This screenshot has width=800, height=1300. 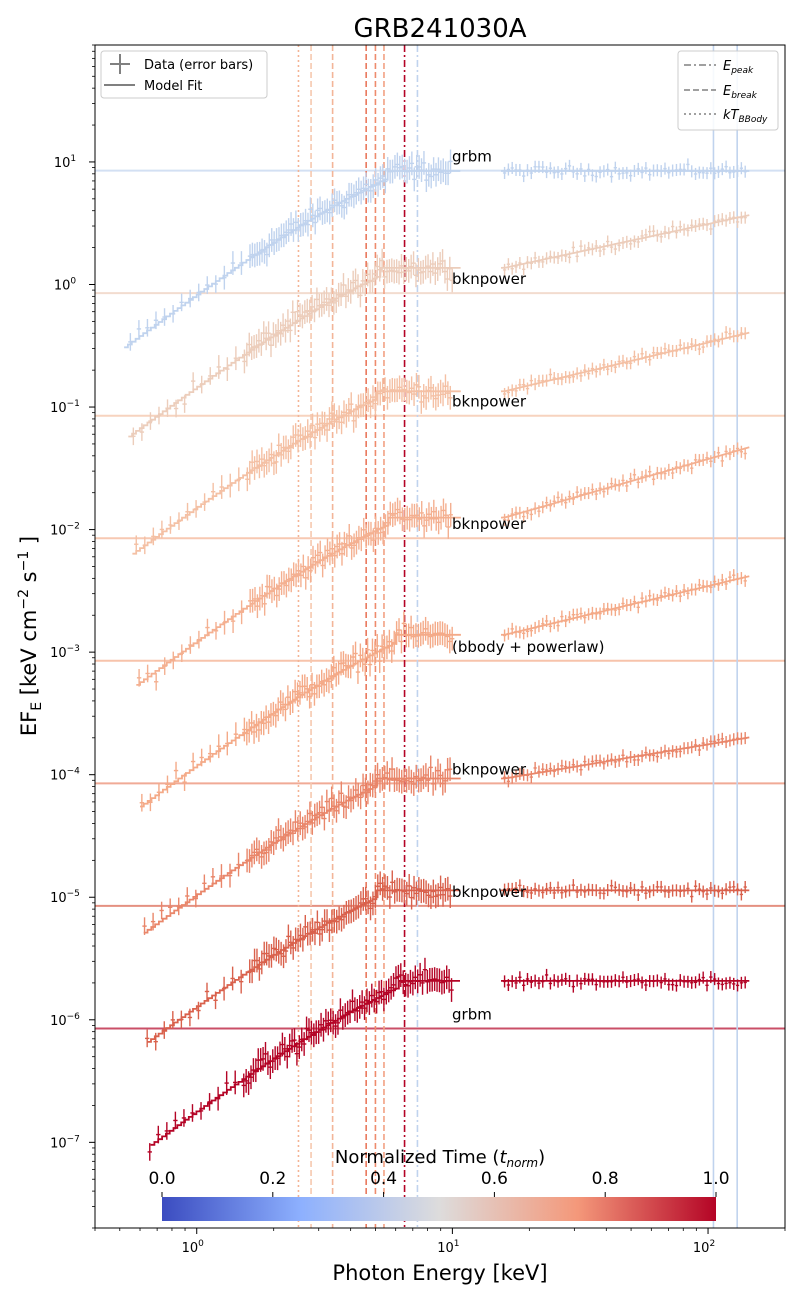 What do you see at coordinates (65, 530) in the screenshot?
I see `y-tick-label: 10⁻²` at bounding box center [65, 530].